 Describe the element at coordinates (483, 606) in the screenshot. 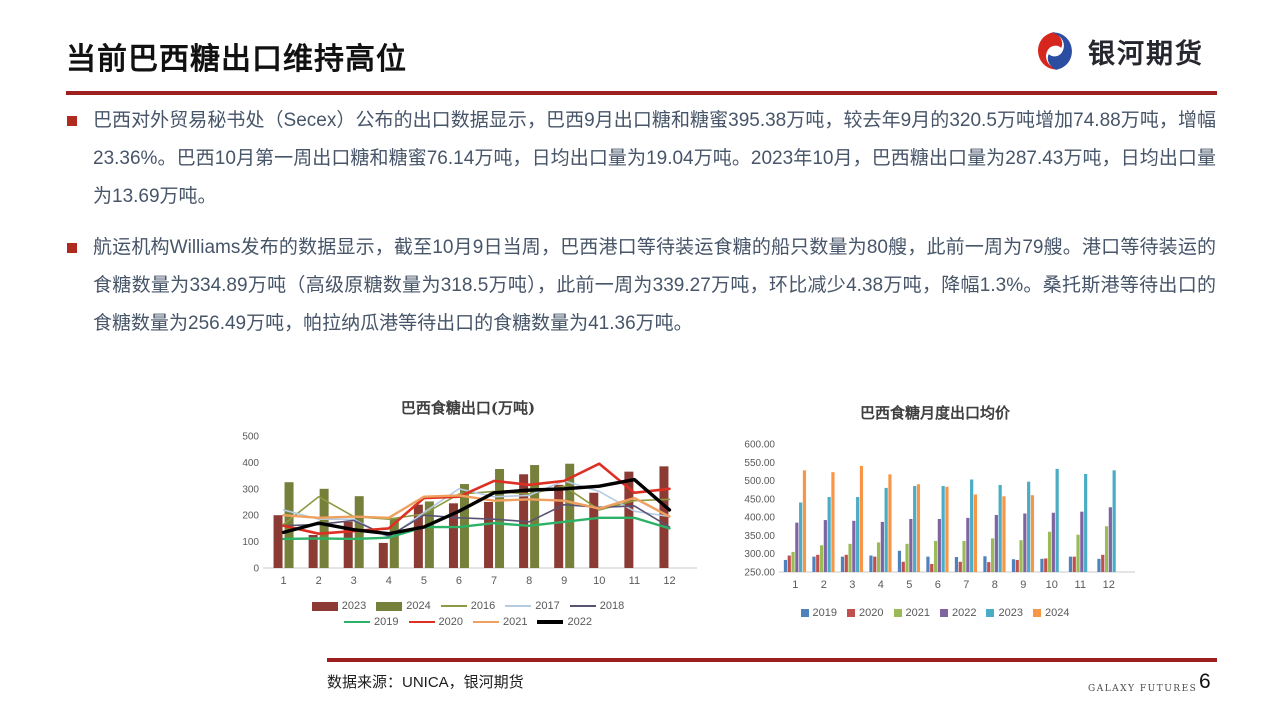

I see `legend-label: 2016` at that location.